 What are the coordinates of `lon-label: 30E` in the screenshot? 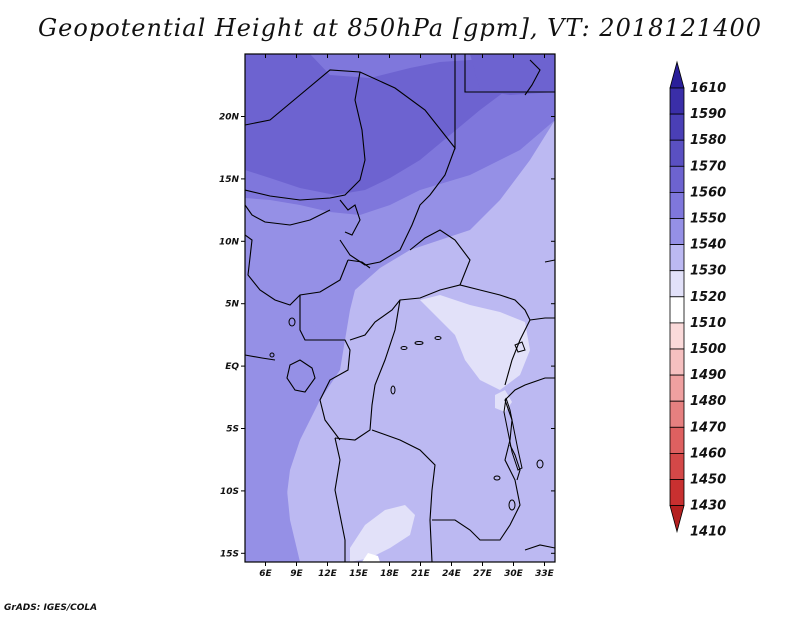 It's located at (514, 574).